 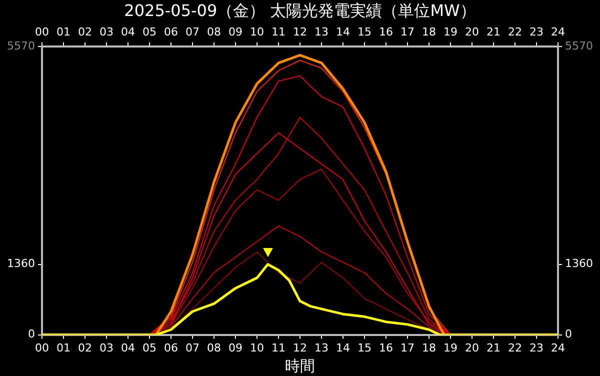 What do you see at coordinates (31, 334) in the screenshot?
I see `y-tick-label: 0` at bounding box center [31, 334].